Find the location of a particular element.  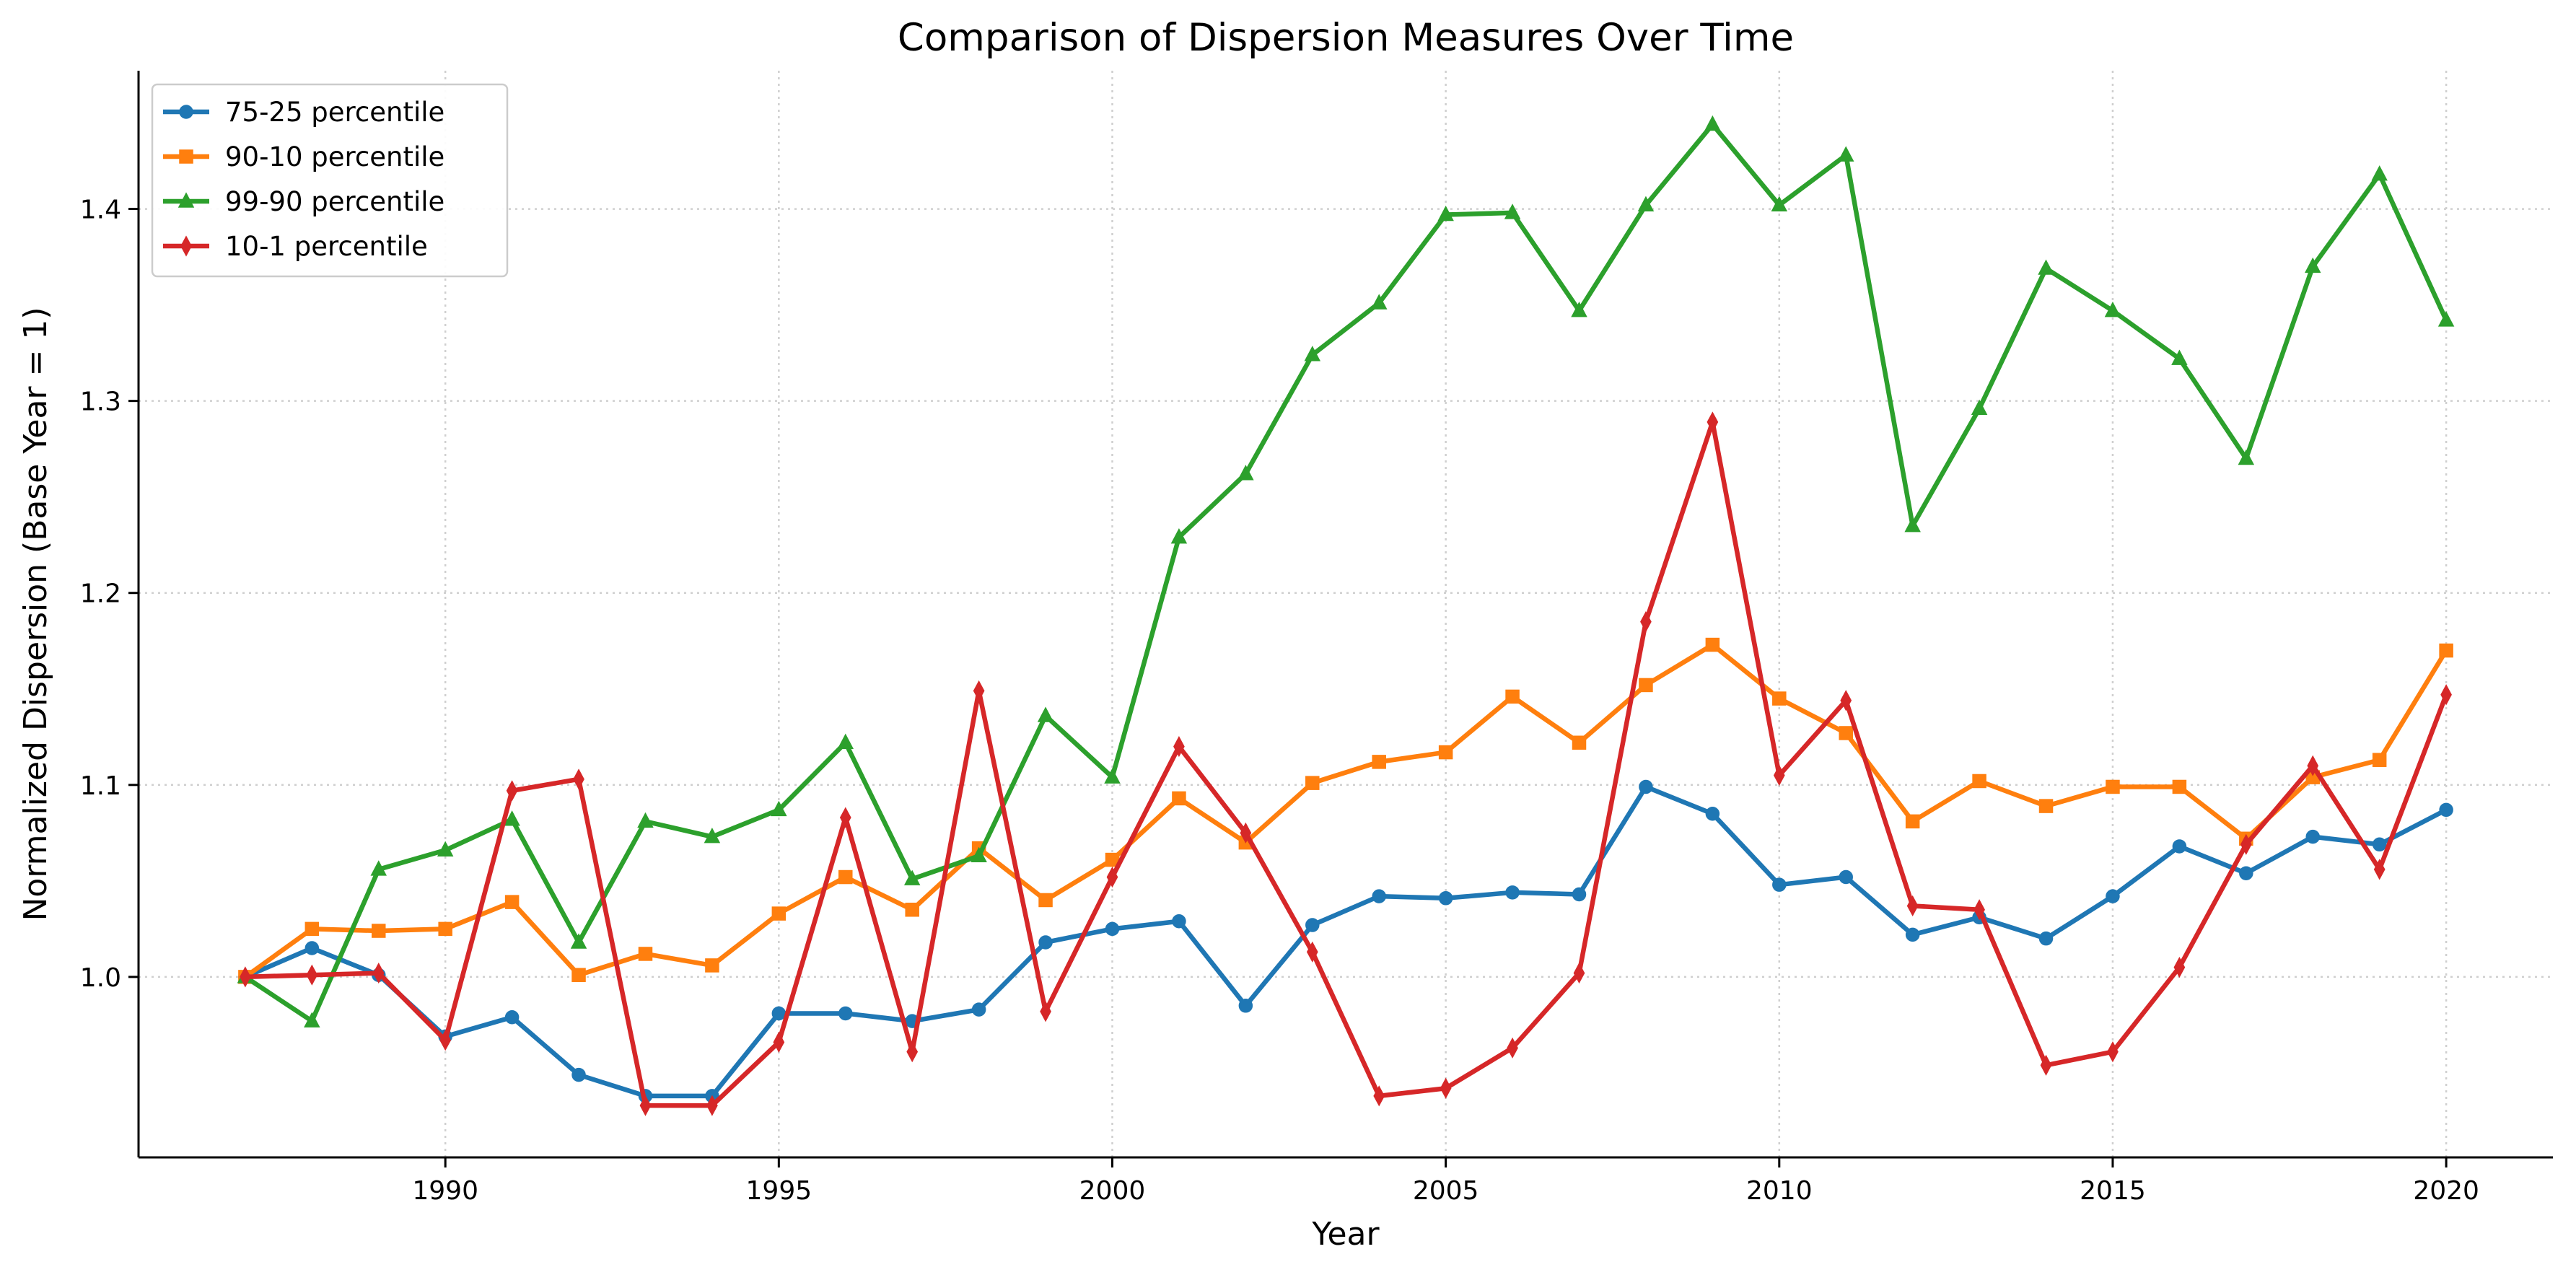

x-tick-label: 2015 is located at coordinates (2113, 1191).